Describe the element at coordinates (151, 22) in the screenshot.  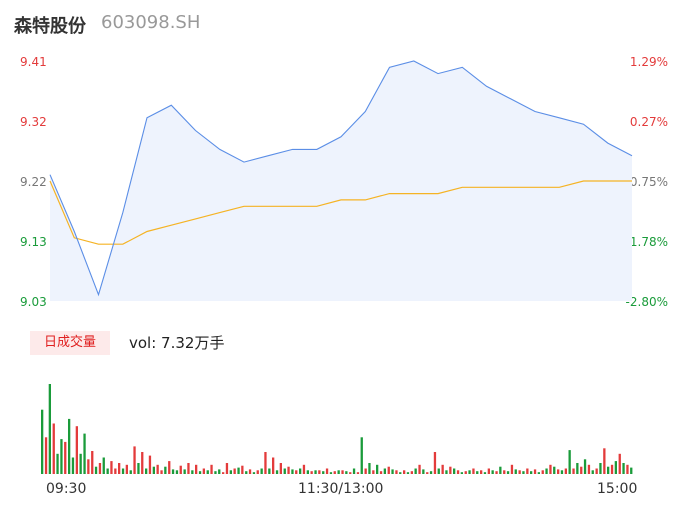
I see `stock-code: 603098.SH` at that location.